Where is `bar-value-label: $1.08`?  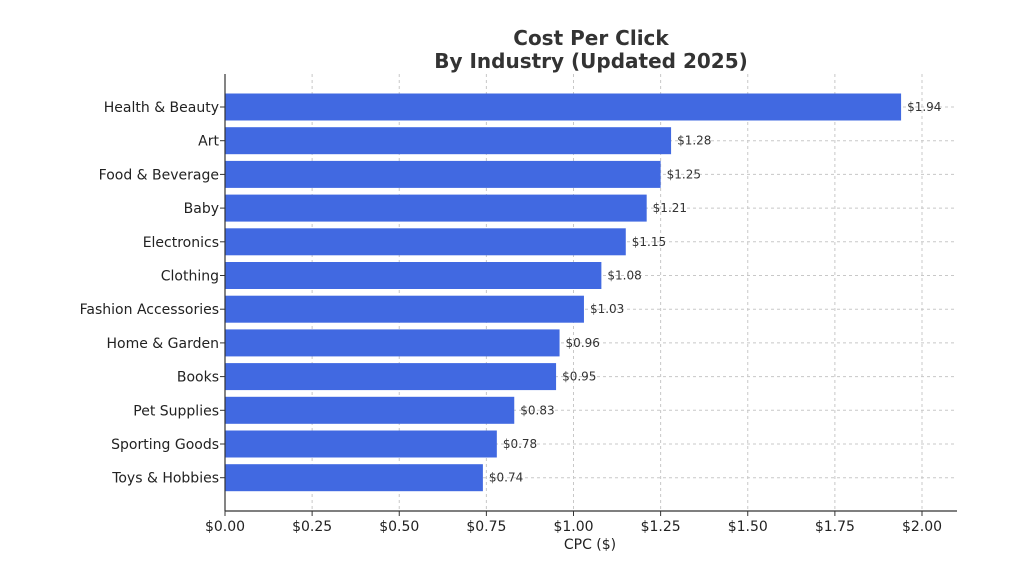 bar-value-label: $1.08 is located at coordinates (624, 276).